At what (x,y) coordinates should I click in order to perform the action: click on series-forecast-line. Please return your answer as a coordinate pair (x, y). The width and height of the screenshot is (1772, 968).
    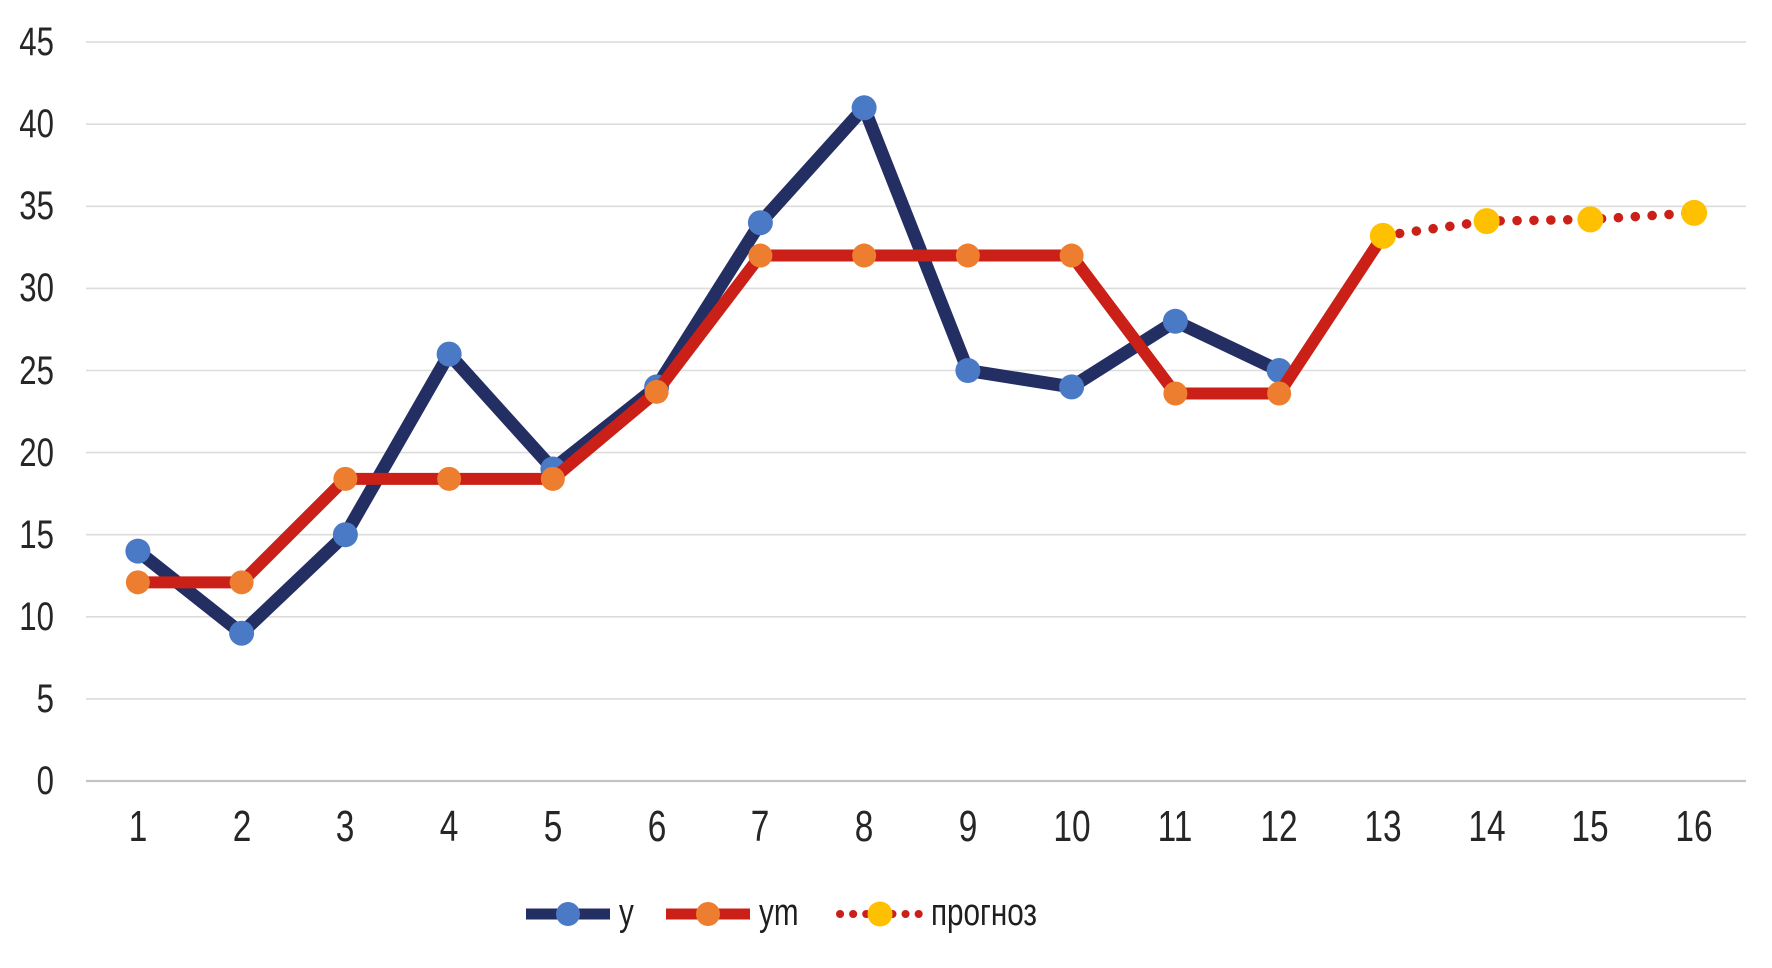
    Looking at the image, I should click on (1538, 224).